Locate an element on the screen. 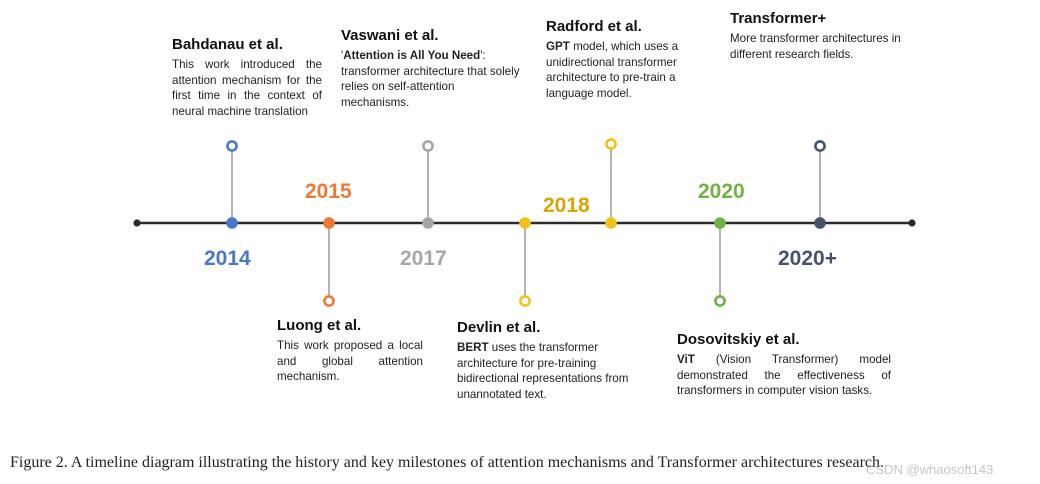 The image size is (1040, 484). year-label-2017: 2017 is located at coordinates (423, 258).